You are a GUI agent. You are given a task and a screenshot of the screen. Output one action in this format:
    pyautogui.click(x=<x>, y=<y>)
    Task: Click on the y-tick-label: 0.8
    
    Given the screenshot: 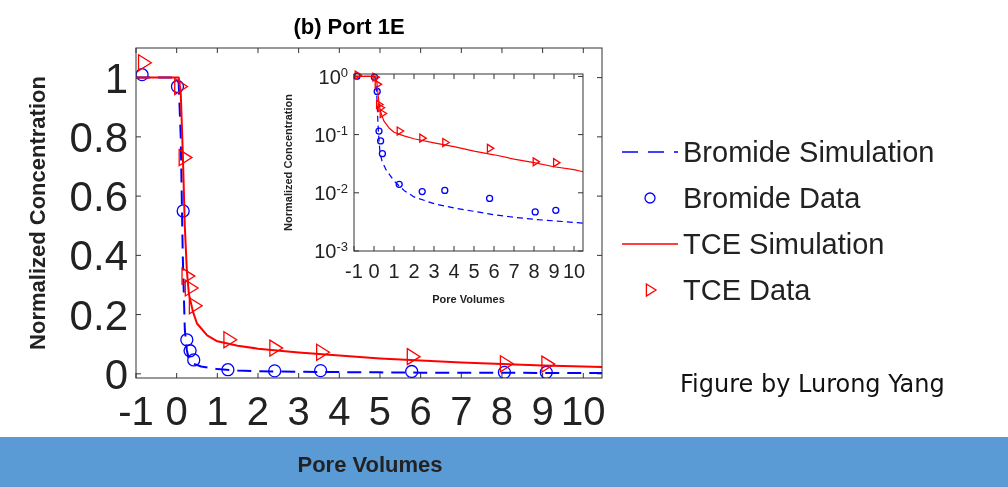 What is the action you would take?
    pyautogui.click(x=98, y=137)
    